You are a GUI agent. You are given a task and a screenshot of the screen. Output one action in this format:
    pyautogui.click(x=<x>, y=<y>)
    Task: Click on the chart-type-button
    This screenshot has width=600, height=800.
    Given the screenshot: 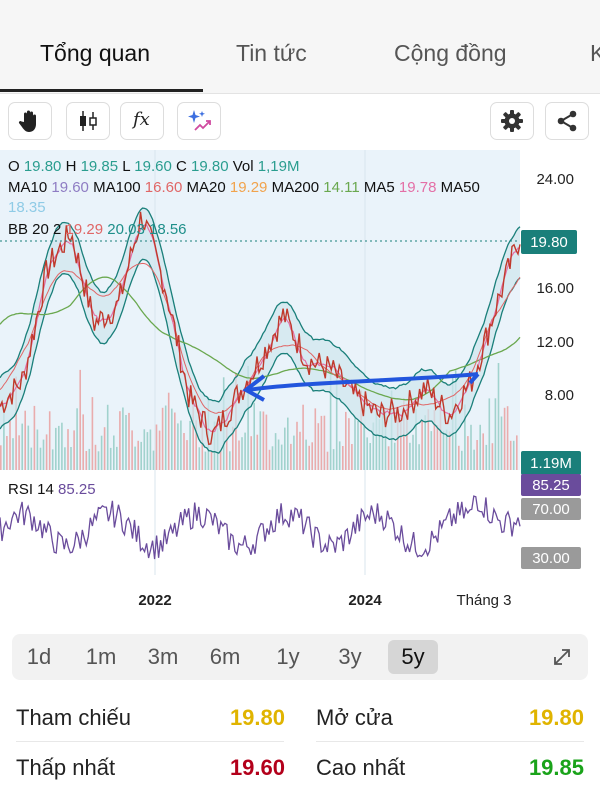 What is the action you would take?
    pyautogui.click(x=88, y=121)
    